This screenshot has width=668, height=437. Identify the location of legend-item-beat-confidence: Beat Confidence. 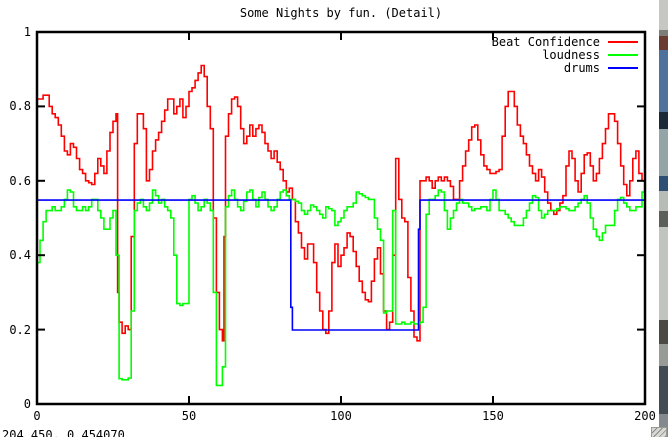
(565, 42).